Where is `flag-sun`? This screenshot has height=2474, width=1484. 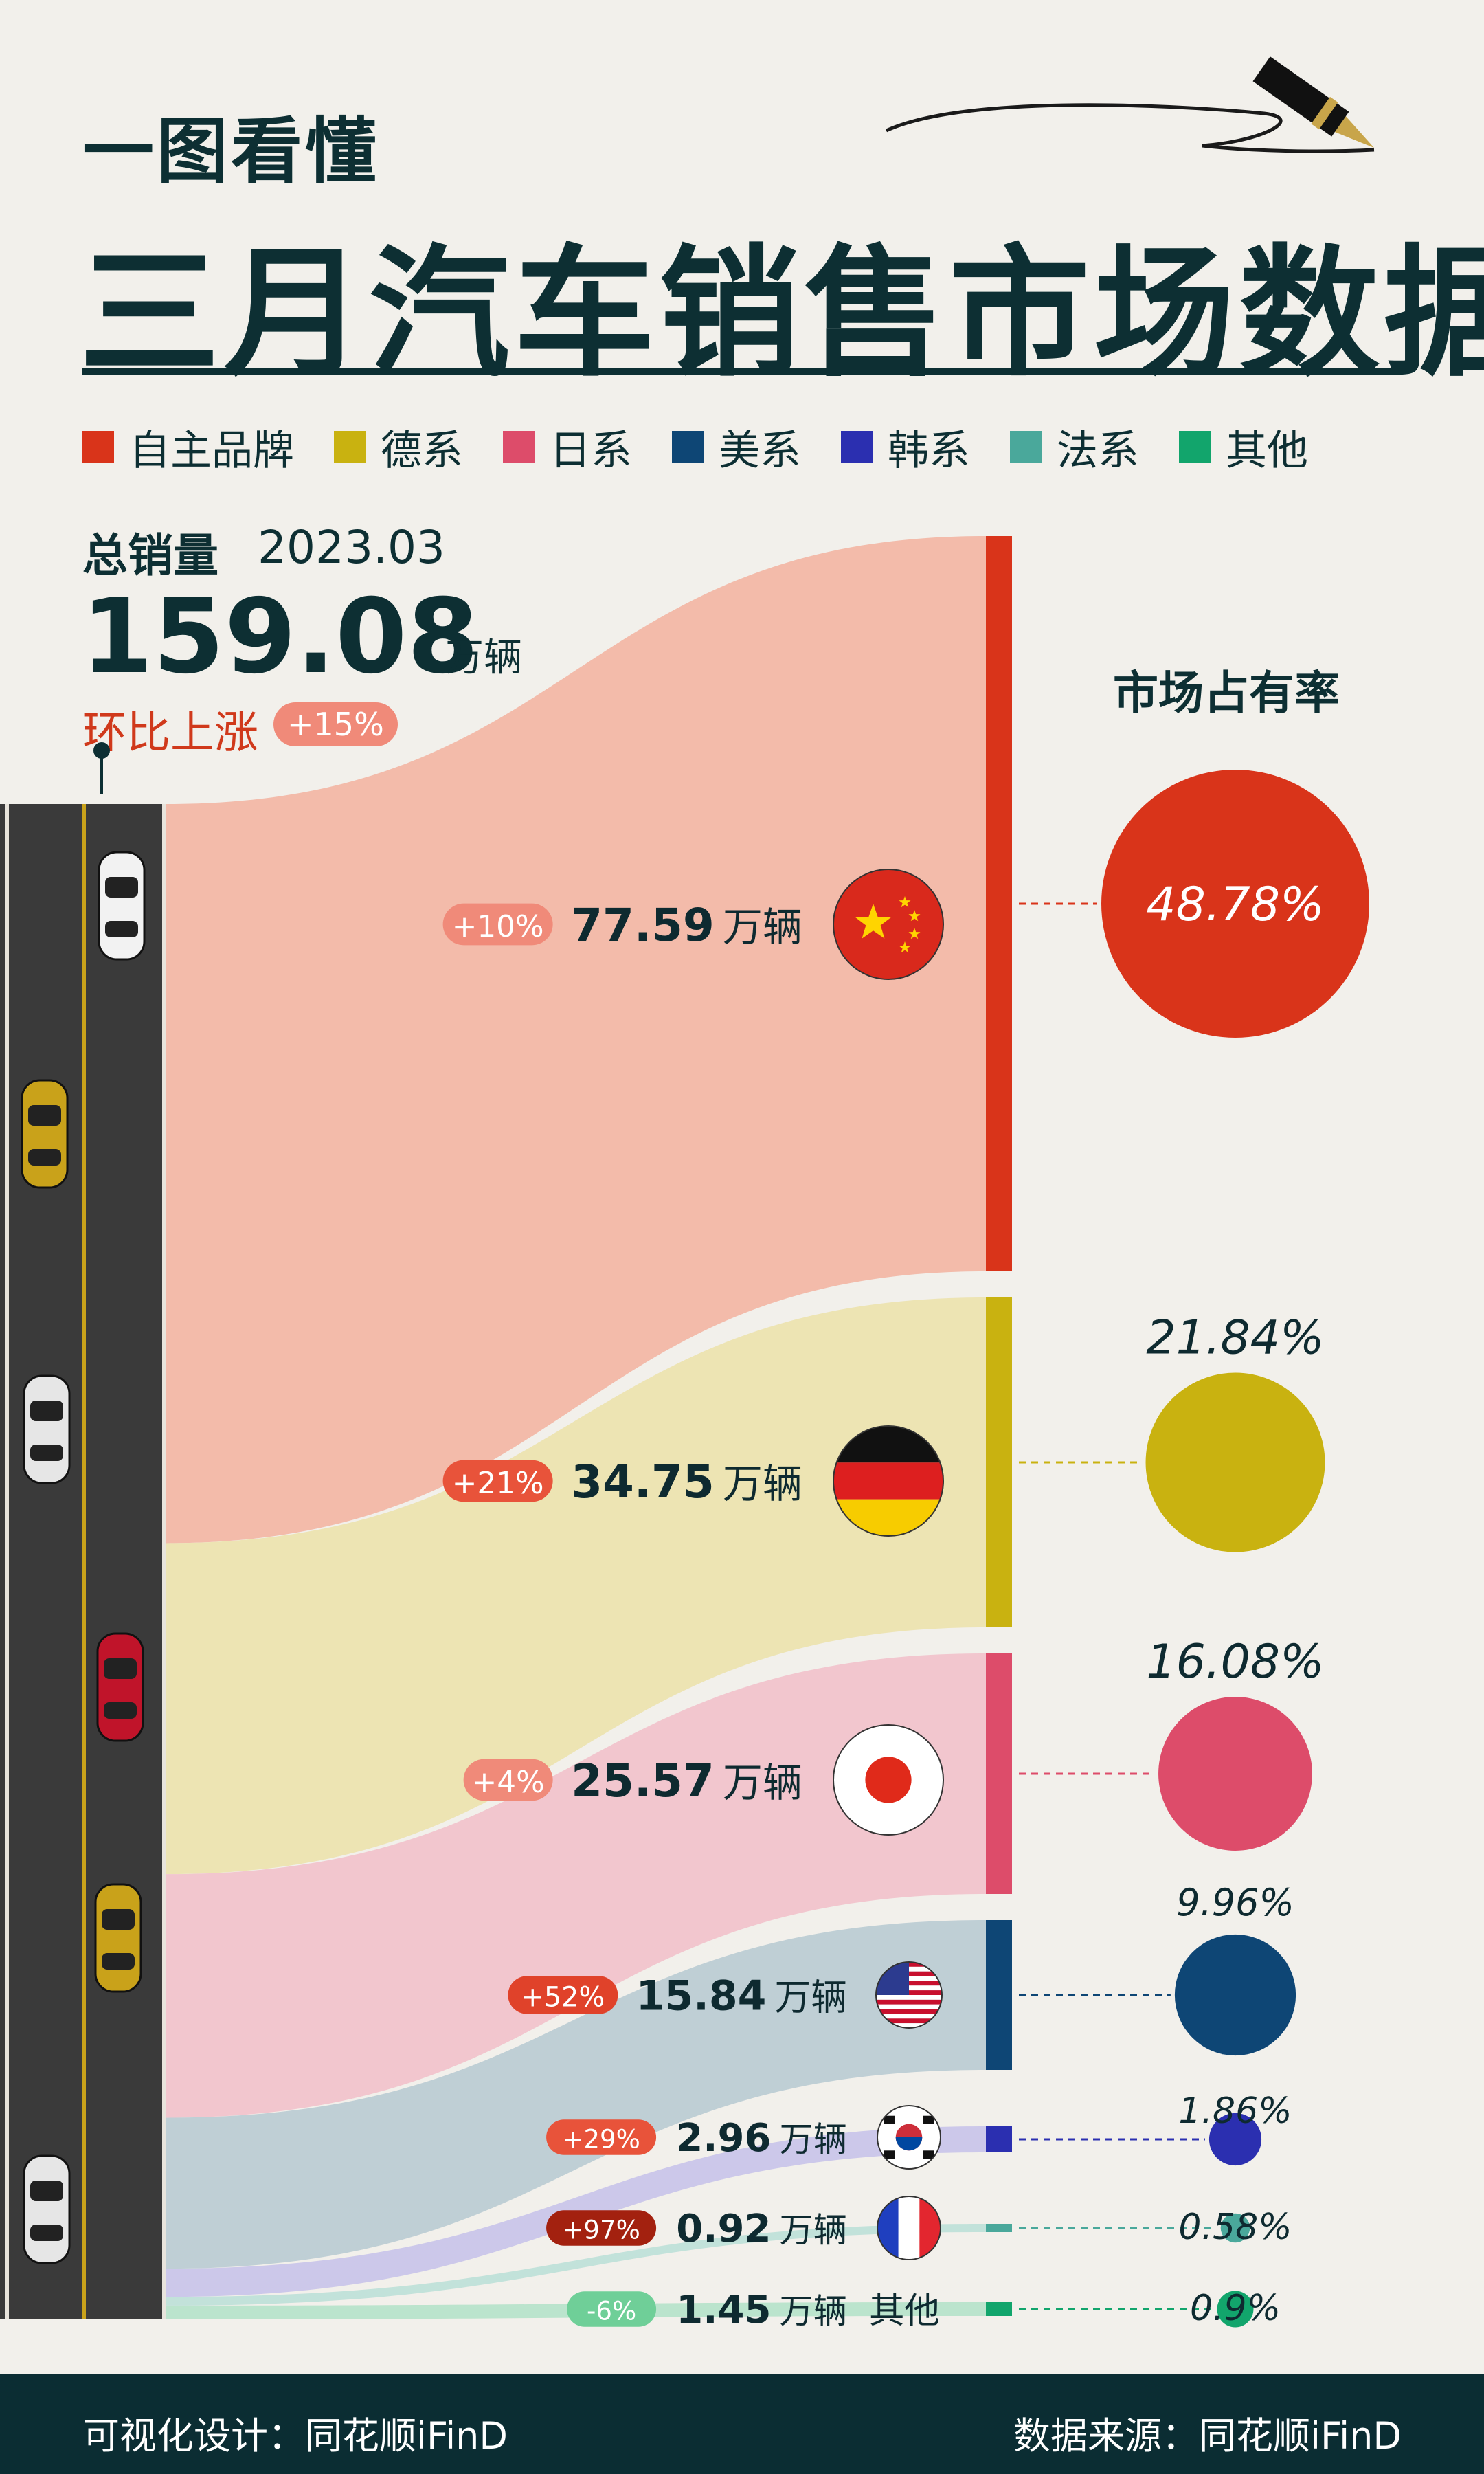 flag-sun is located at coordinates (889, 1780).